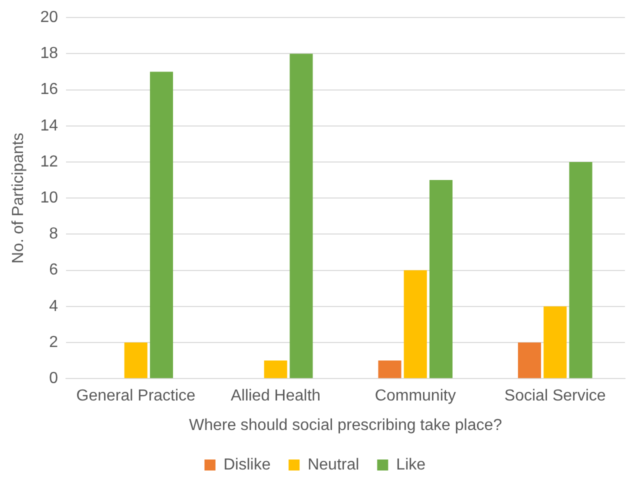 The height and width of the screenshot is (488, 633). What do you see at coordinates (53, 234) in the screenshot?
I see `y-tick-label: 8` at bounding box center [53, 234].